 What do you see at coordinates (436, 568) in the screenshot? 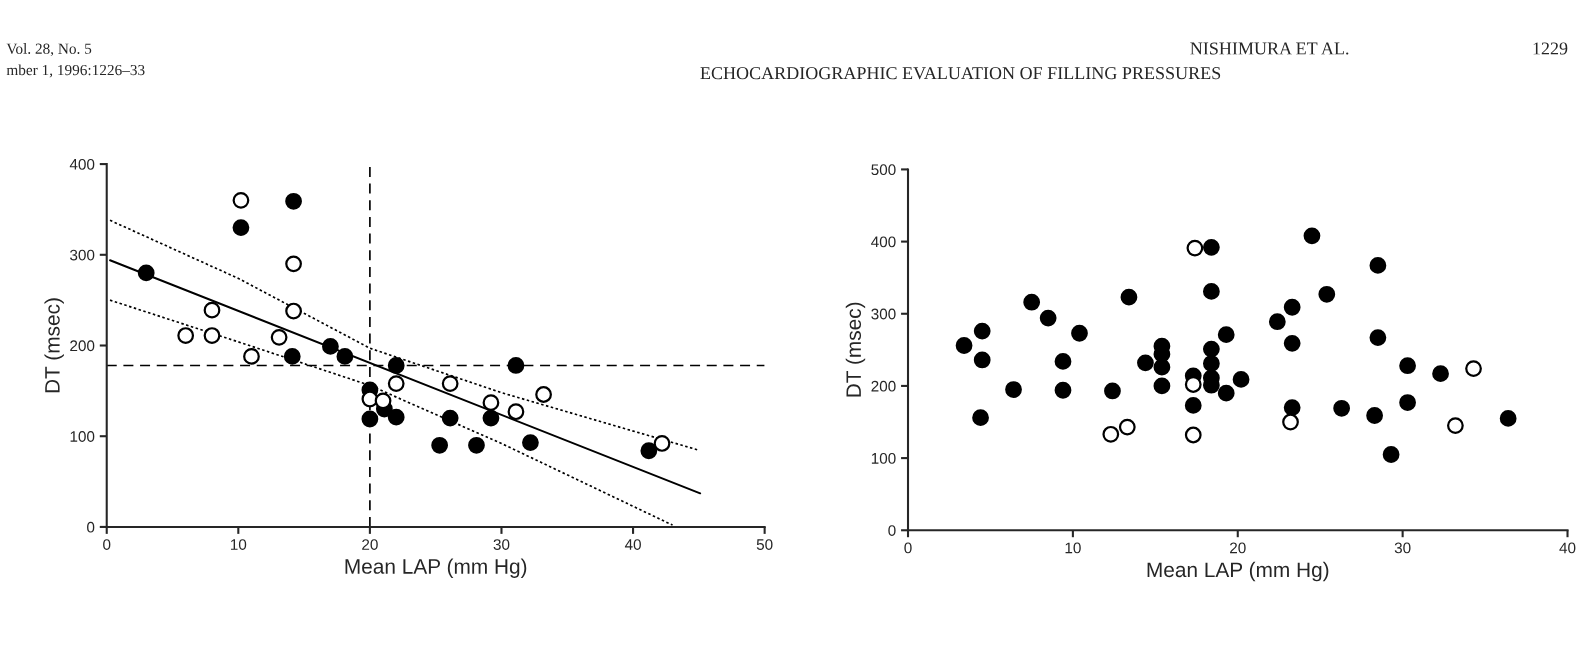
I see `x-axis-title: Mean LAP (mm Hg)` at bounding box center [436, 568].